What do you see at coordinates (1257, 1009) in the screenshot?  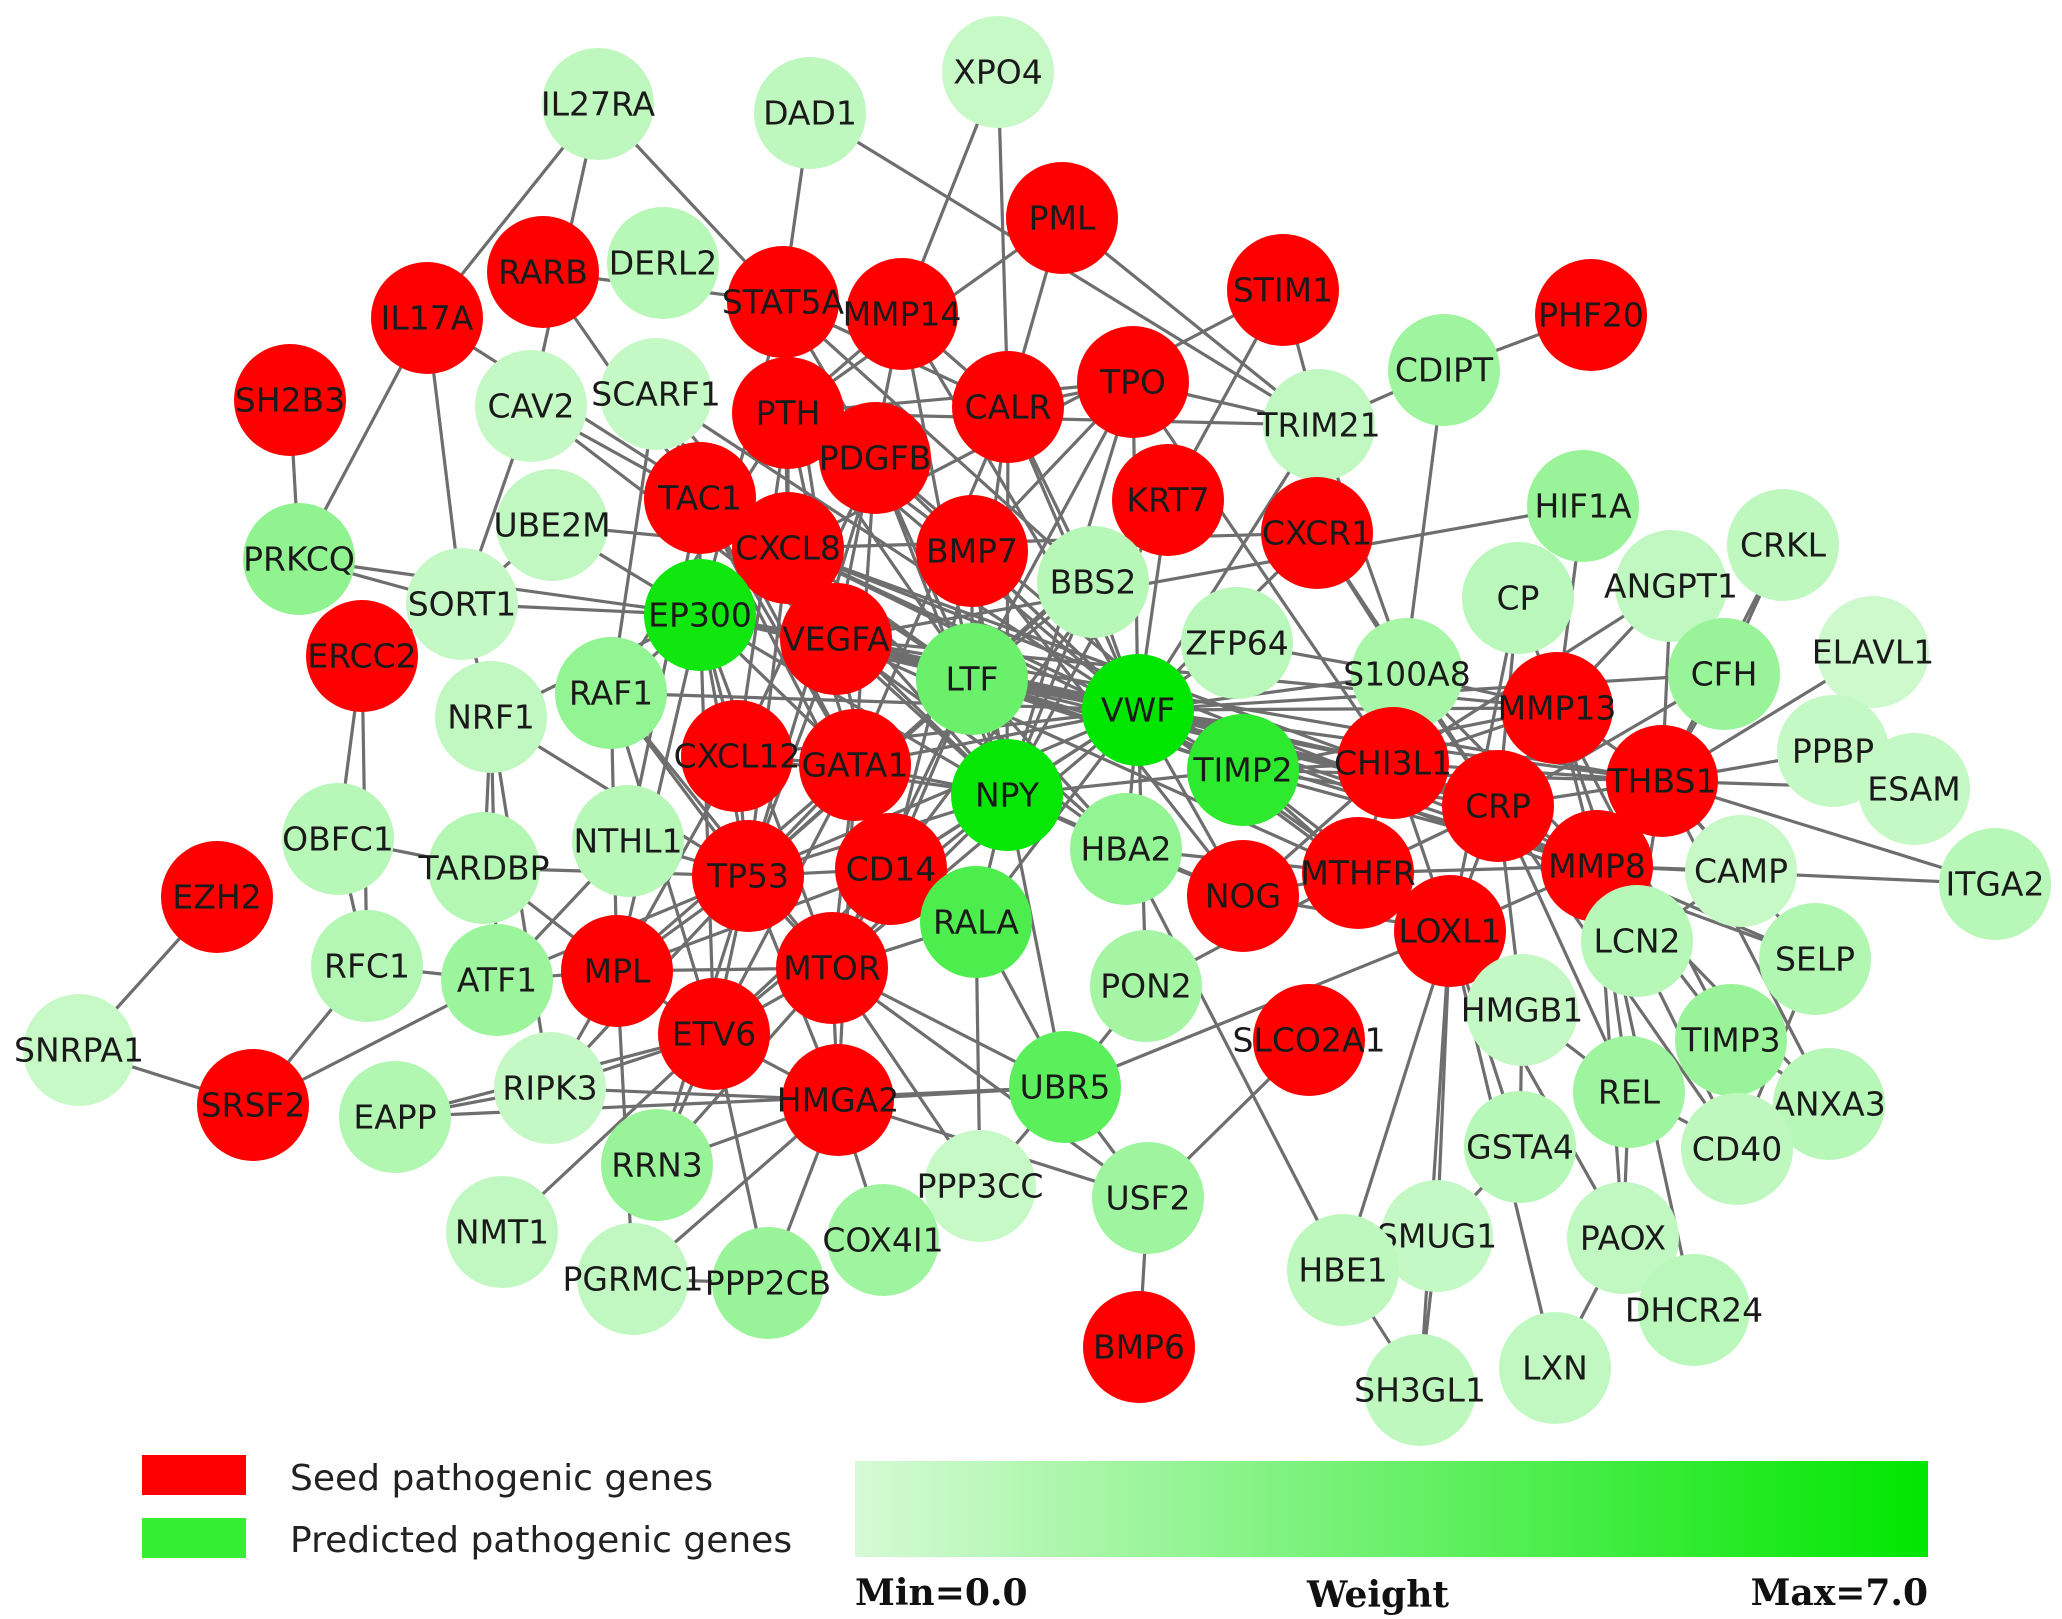 I see `edge-loxl1-ubr5` at bounding box center [1257, 1009].